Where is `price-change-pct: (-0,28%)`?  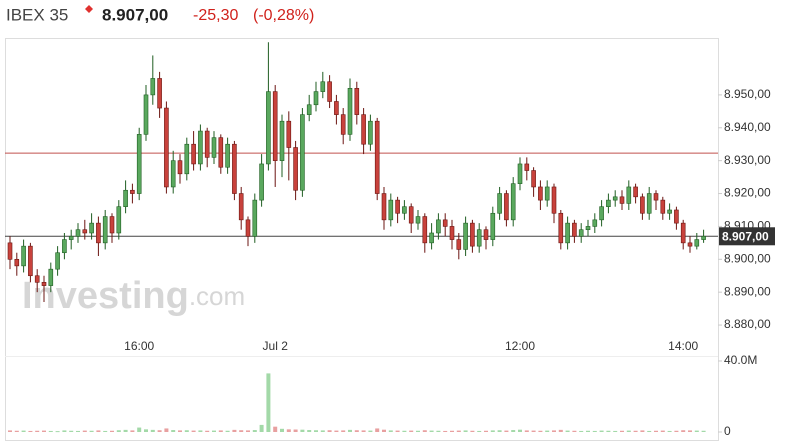
price-change-pct: (-0,28%) is located at coordinates (283, 15).